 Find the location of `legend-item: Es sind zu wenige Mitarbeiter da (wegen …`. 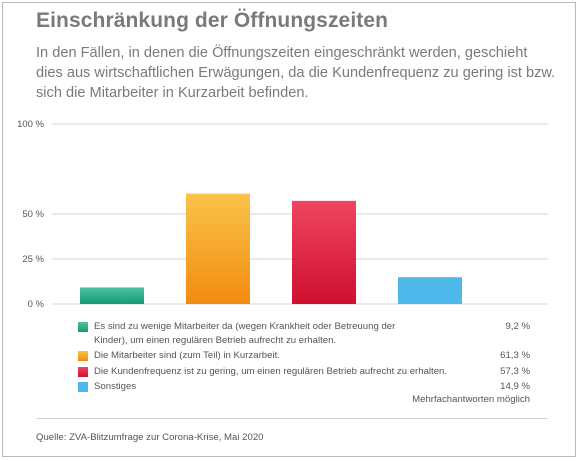

legend-item: Es sind zu wenige Mitarbeiter da (wegen … is located at coordinates (304, 333).